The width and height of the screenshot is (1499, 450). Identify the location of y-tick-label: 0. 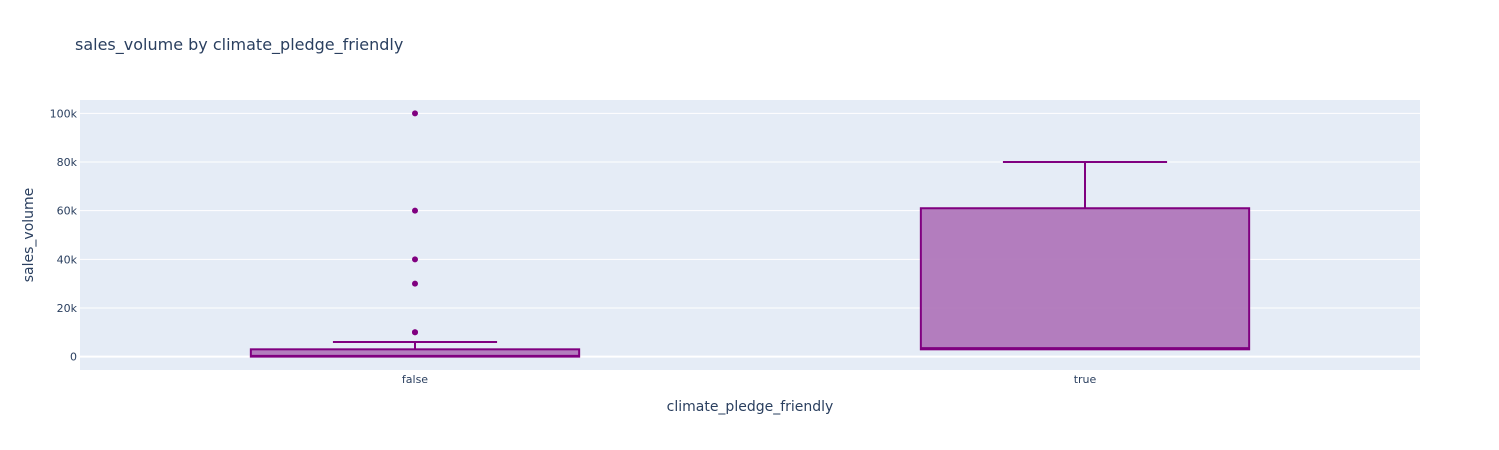
(73, 357).